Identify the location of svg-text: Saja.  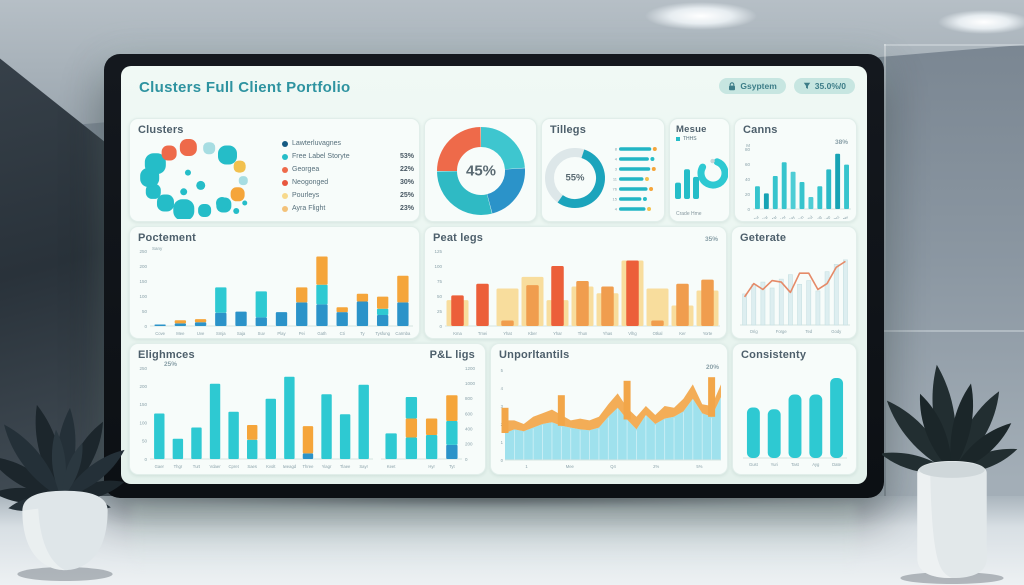
(241, 333).